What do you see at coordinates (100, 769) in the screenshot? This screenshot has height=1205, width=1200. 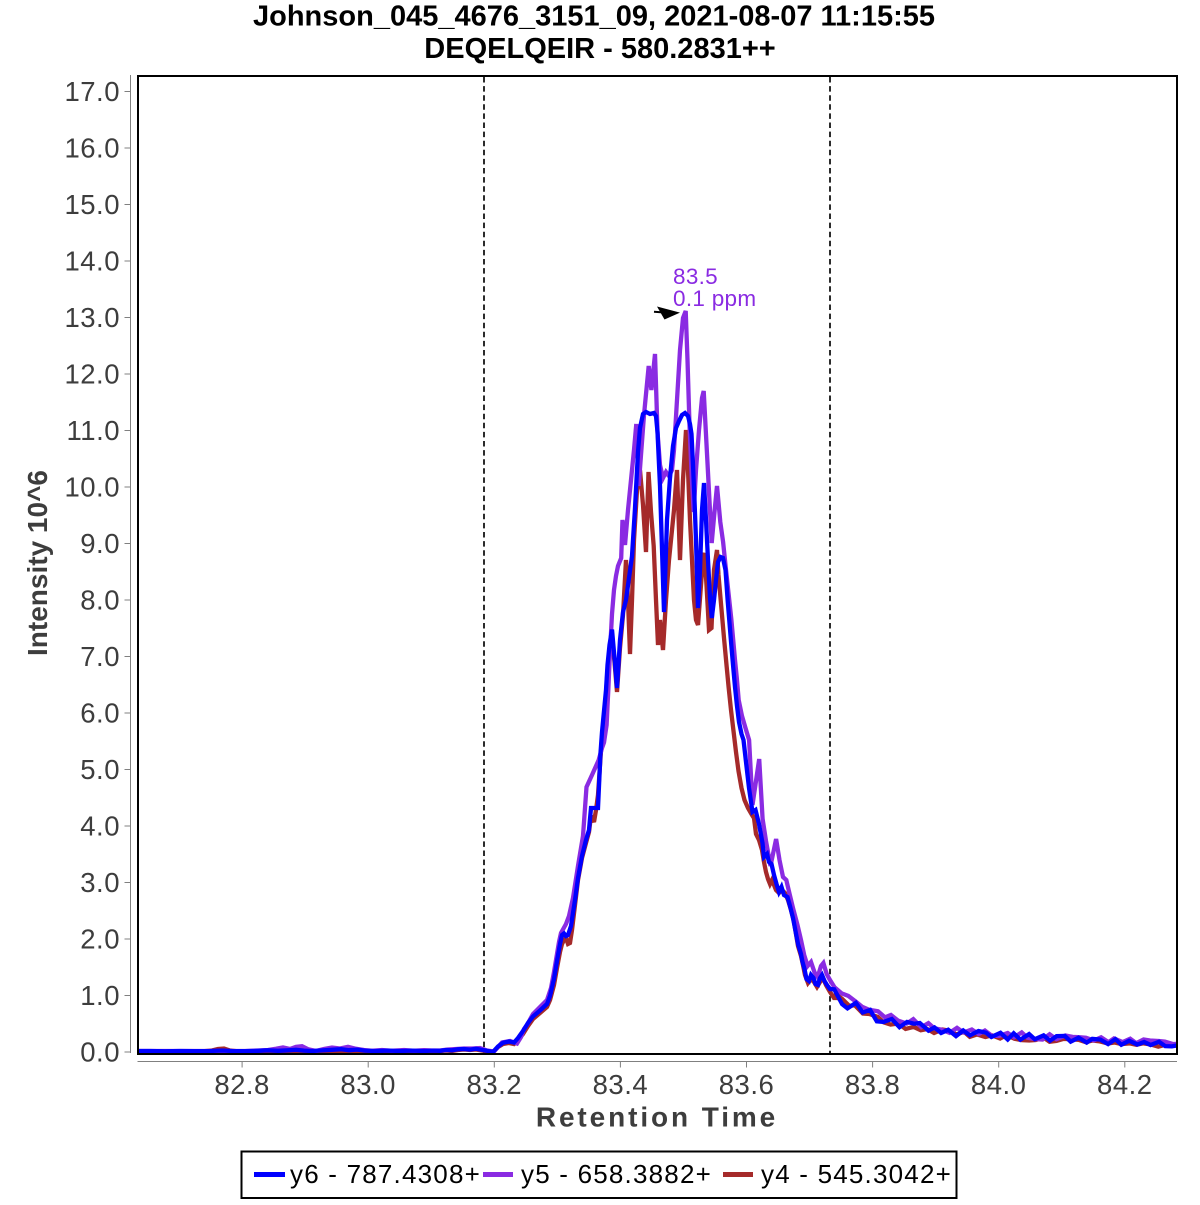 I see `svg-text: 5.0` at bounding box center [100, 769].